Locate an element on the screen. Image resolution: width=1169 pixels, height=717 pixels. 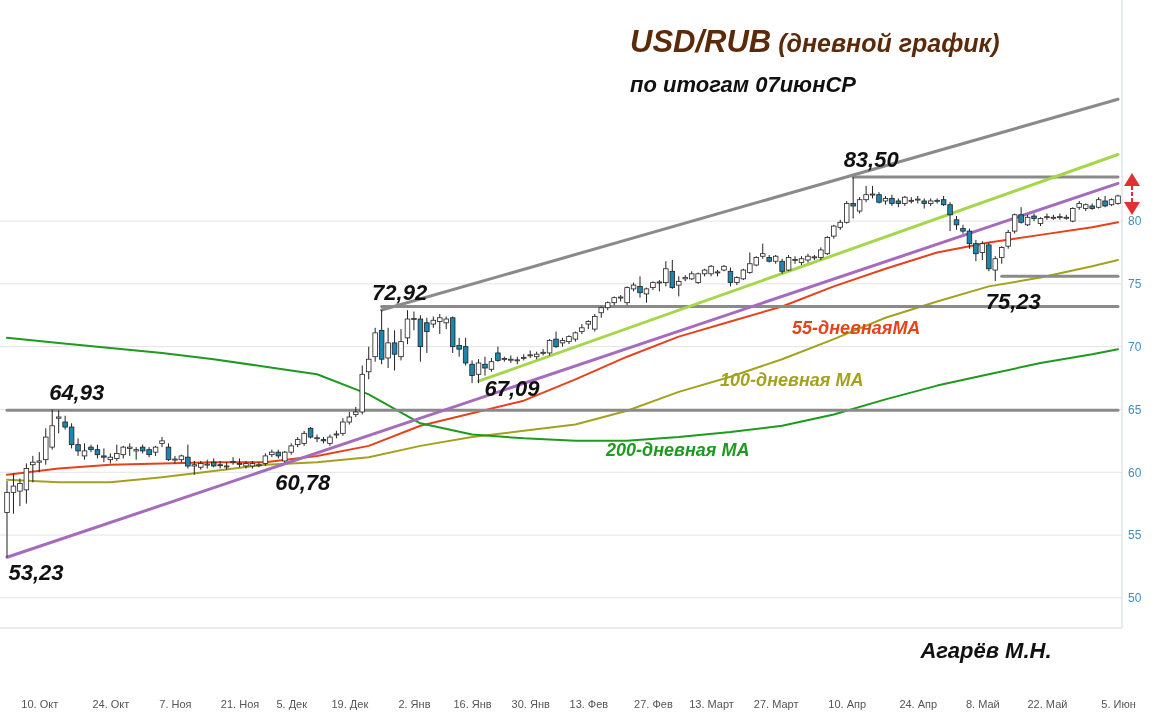
y-tick-label: 50 is located at coordinates (1135, 598).